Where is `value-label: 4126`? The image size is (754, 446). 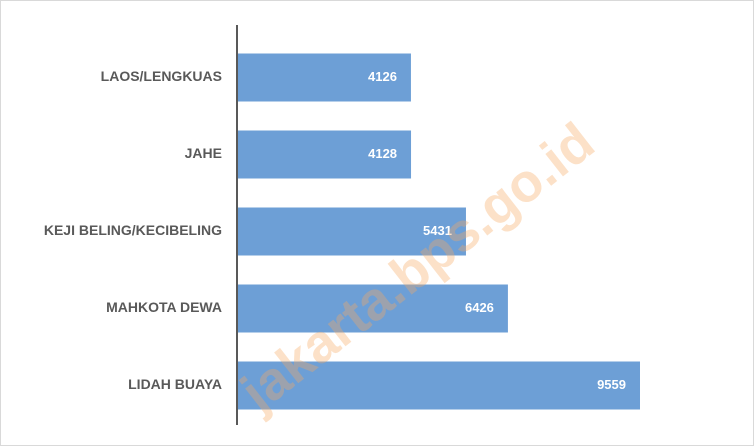
value-label: 4126 is located at coordinates (382, 76).